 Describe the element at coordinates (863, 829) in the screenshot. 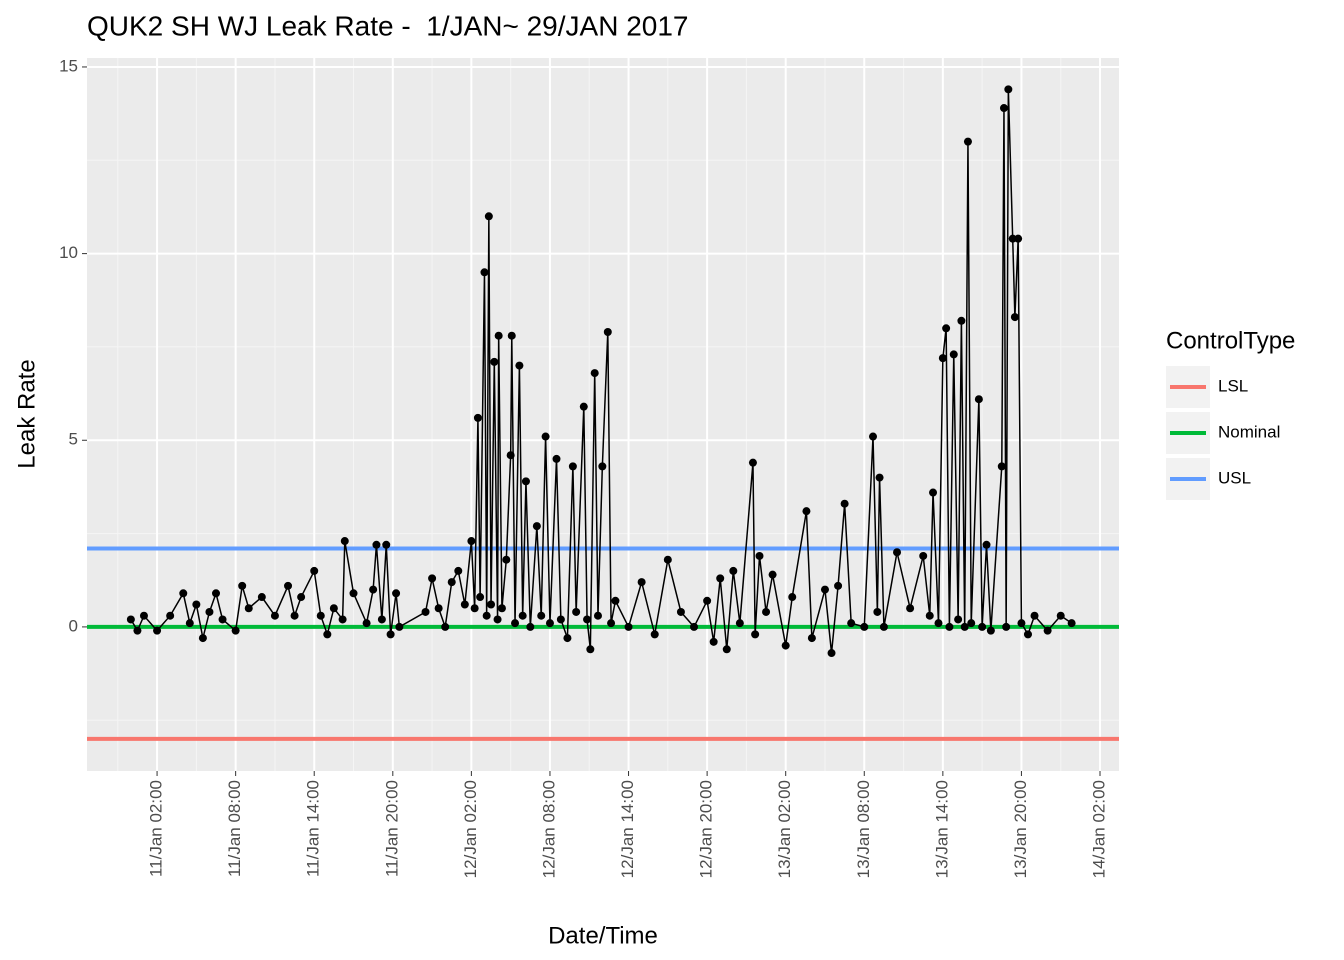

I see `x-tick-label: 13/Jan 08:00` at that location.